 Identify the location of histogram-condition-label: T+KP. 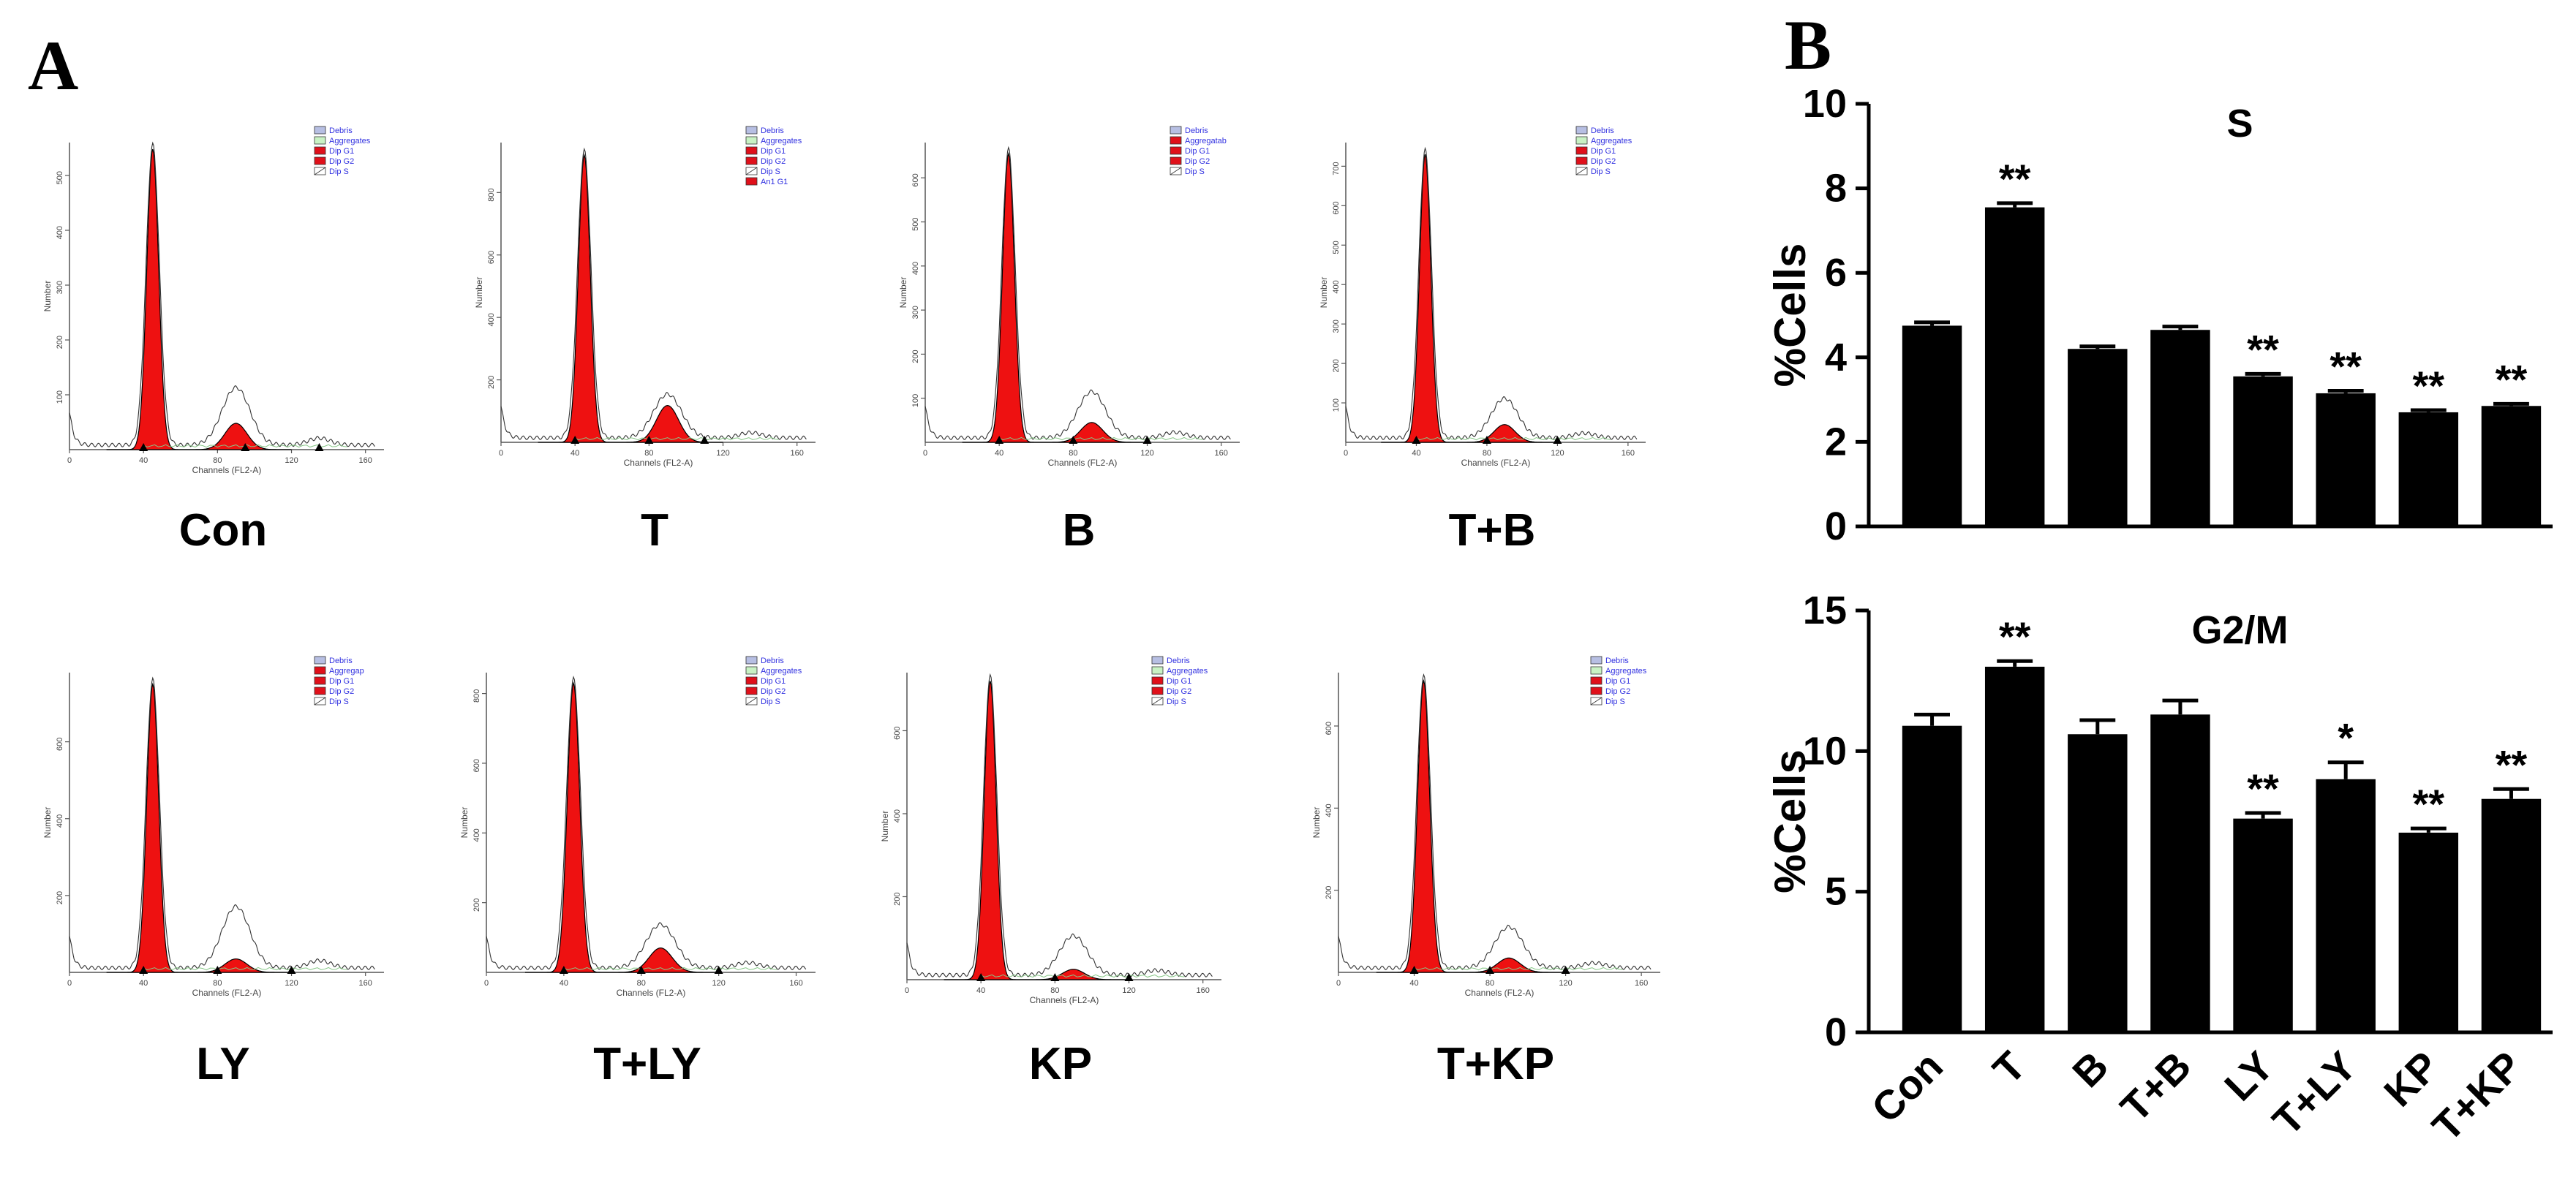
(1495, 1064).